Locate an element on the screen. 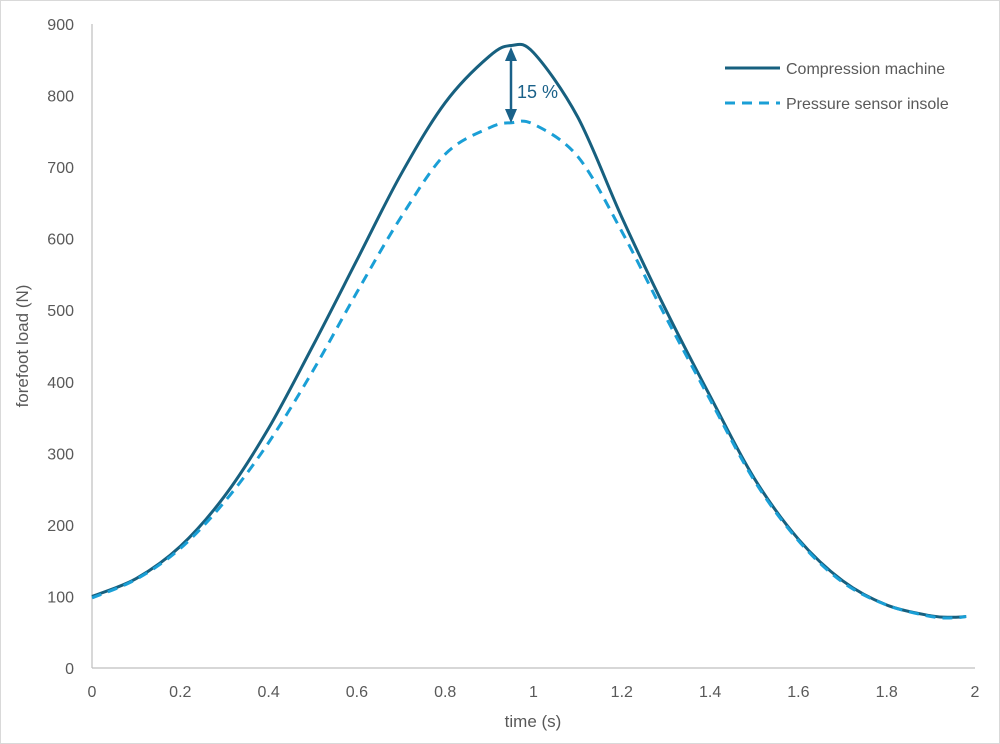 The width and height of the screenshot is (1000, 744). x-tick-label: 0.4 is located at coordinates (268, 692).